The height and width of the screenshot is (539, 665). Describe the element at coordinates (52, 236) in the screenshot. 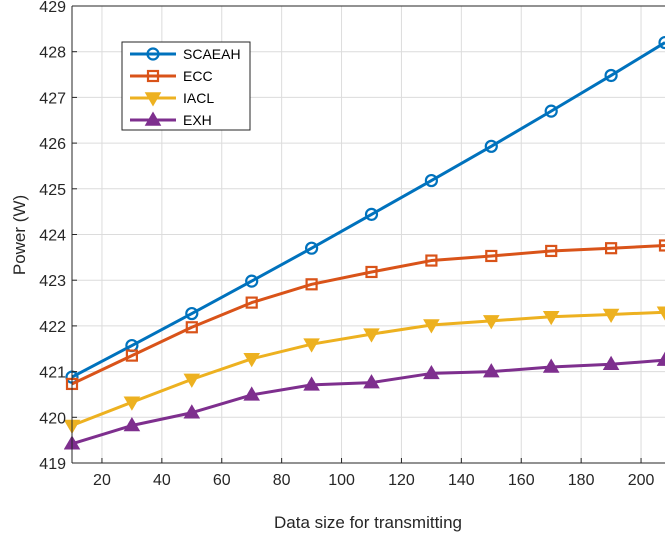

I see `y-tick-label: 424` at that location.